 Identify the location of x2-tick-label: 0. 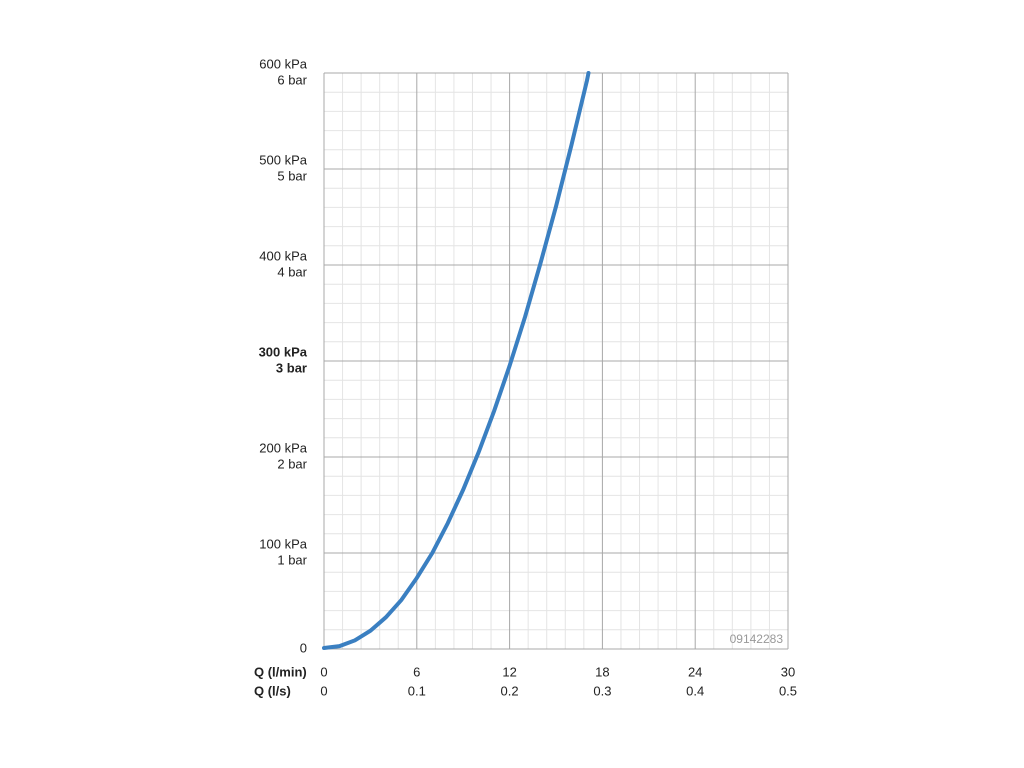
(323, 690).